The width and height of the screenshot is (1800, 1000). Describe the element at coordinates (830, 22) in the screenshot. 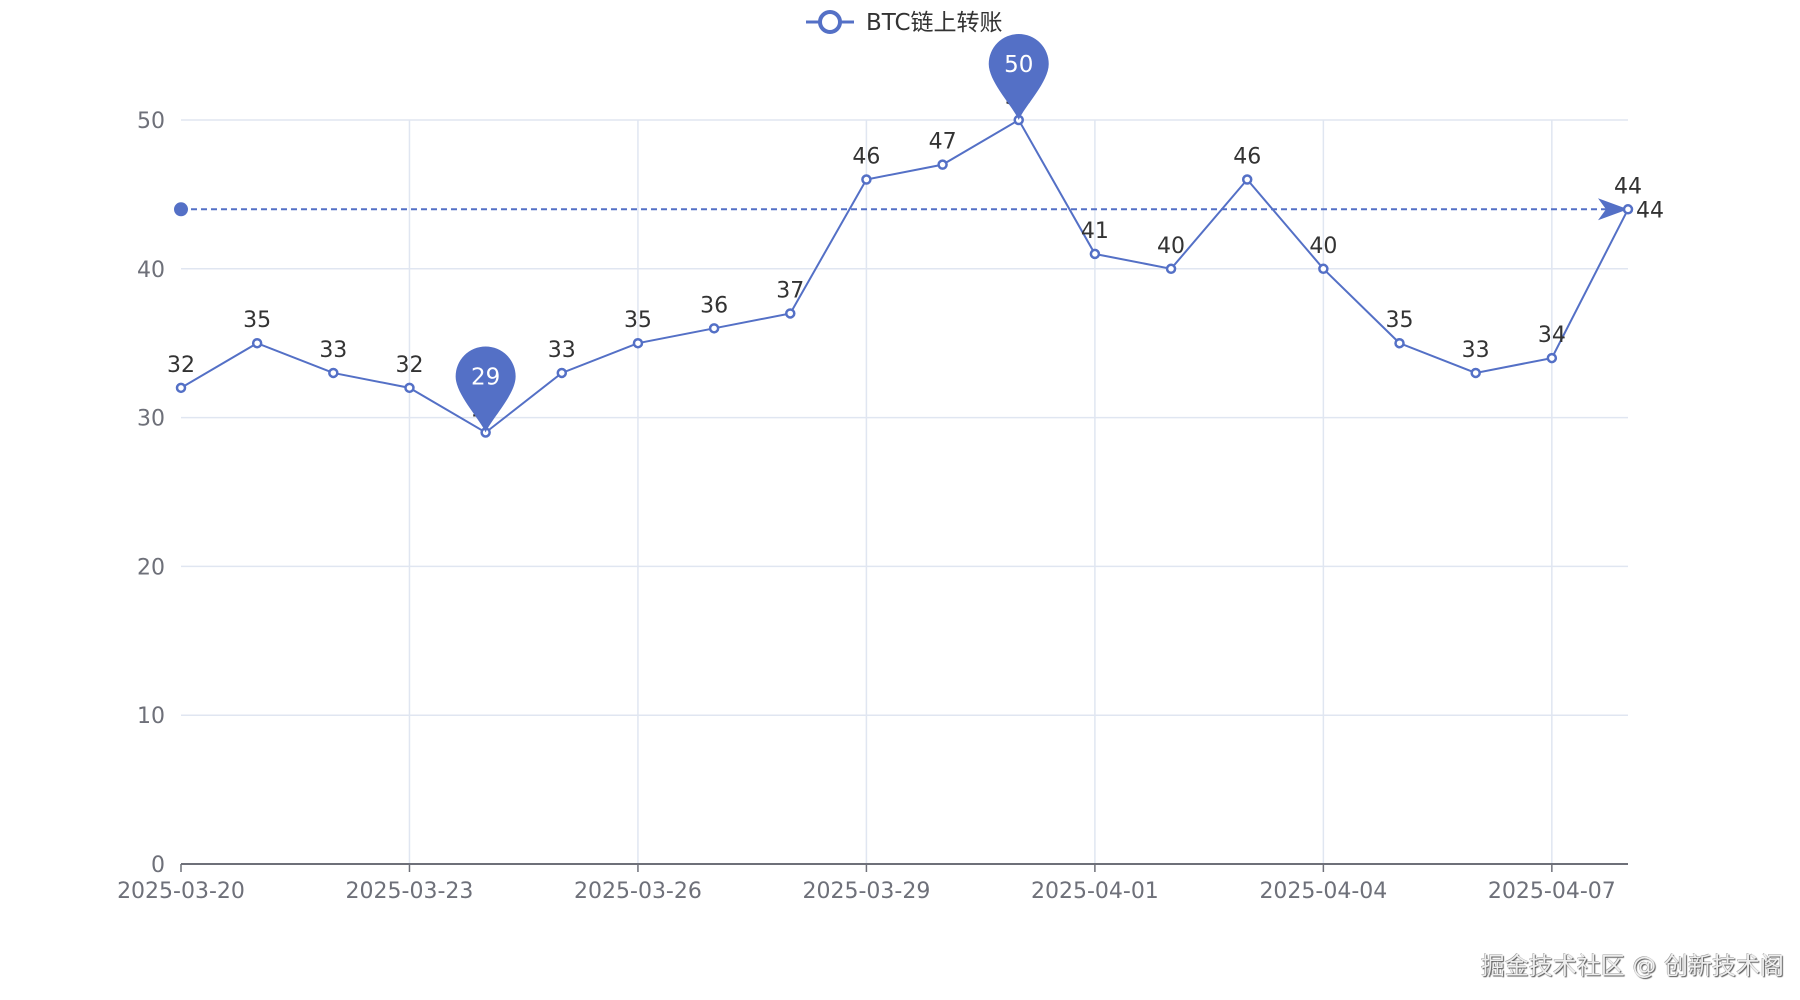

I see `legend-circle-icon` at that location.